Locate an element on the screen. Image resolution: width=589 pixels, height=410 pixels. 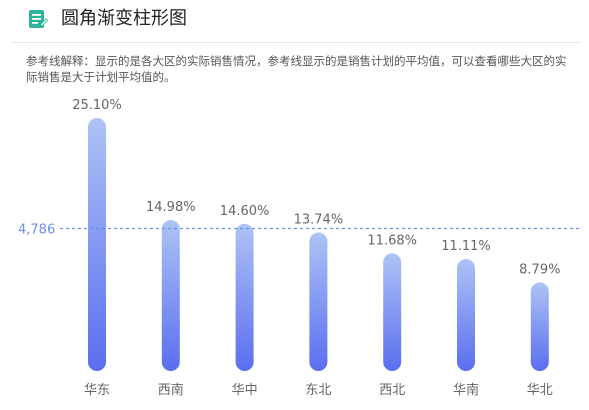
value-label: 8.79% is located at coordinates (539, 269).